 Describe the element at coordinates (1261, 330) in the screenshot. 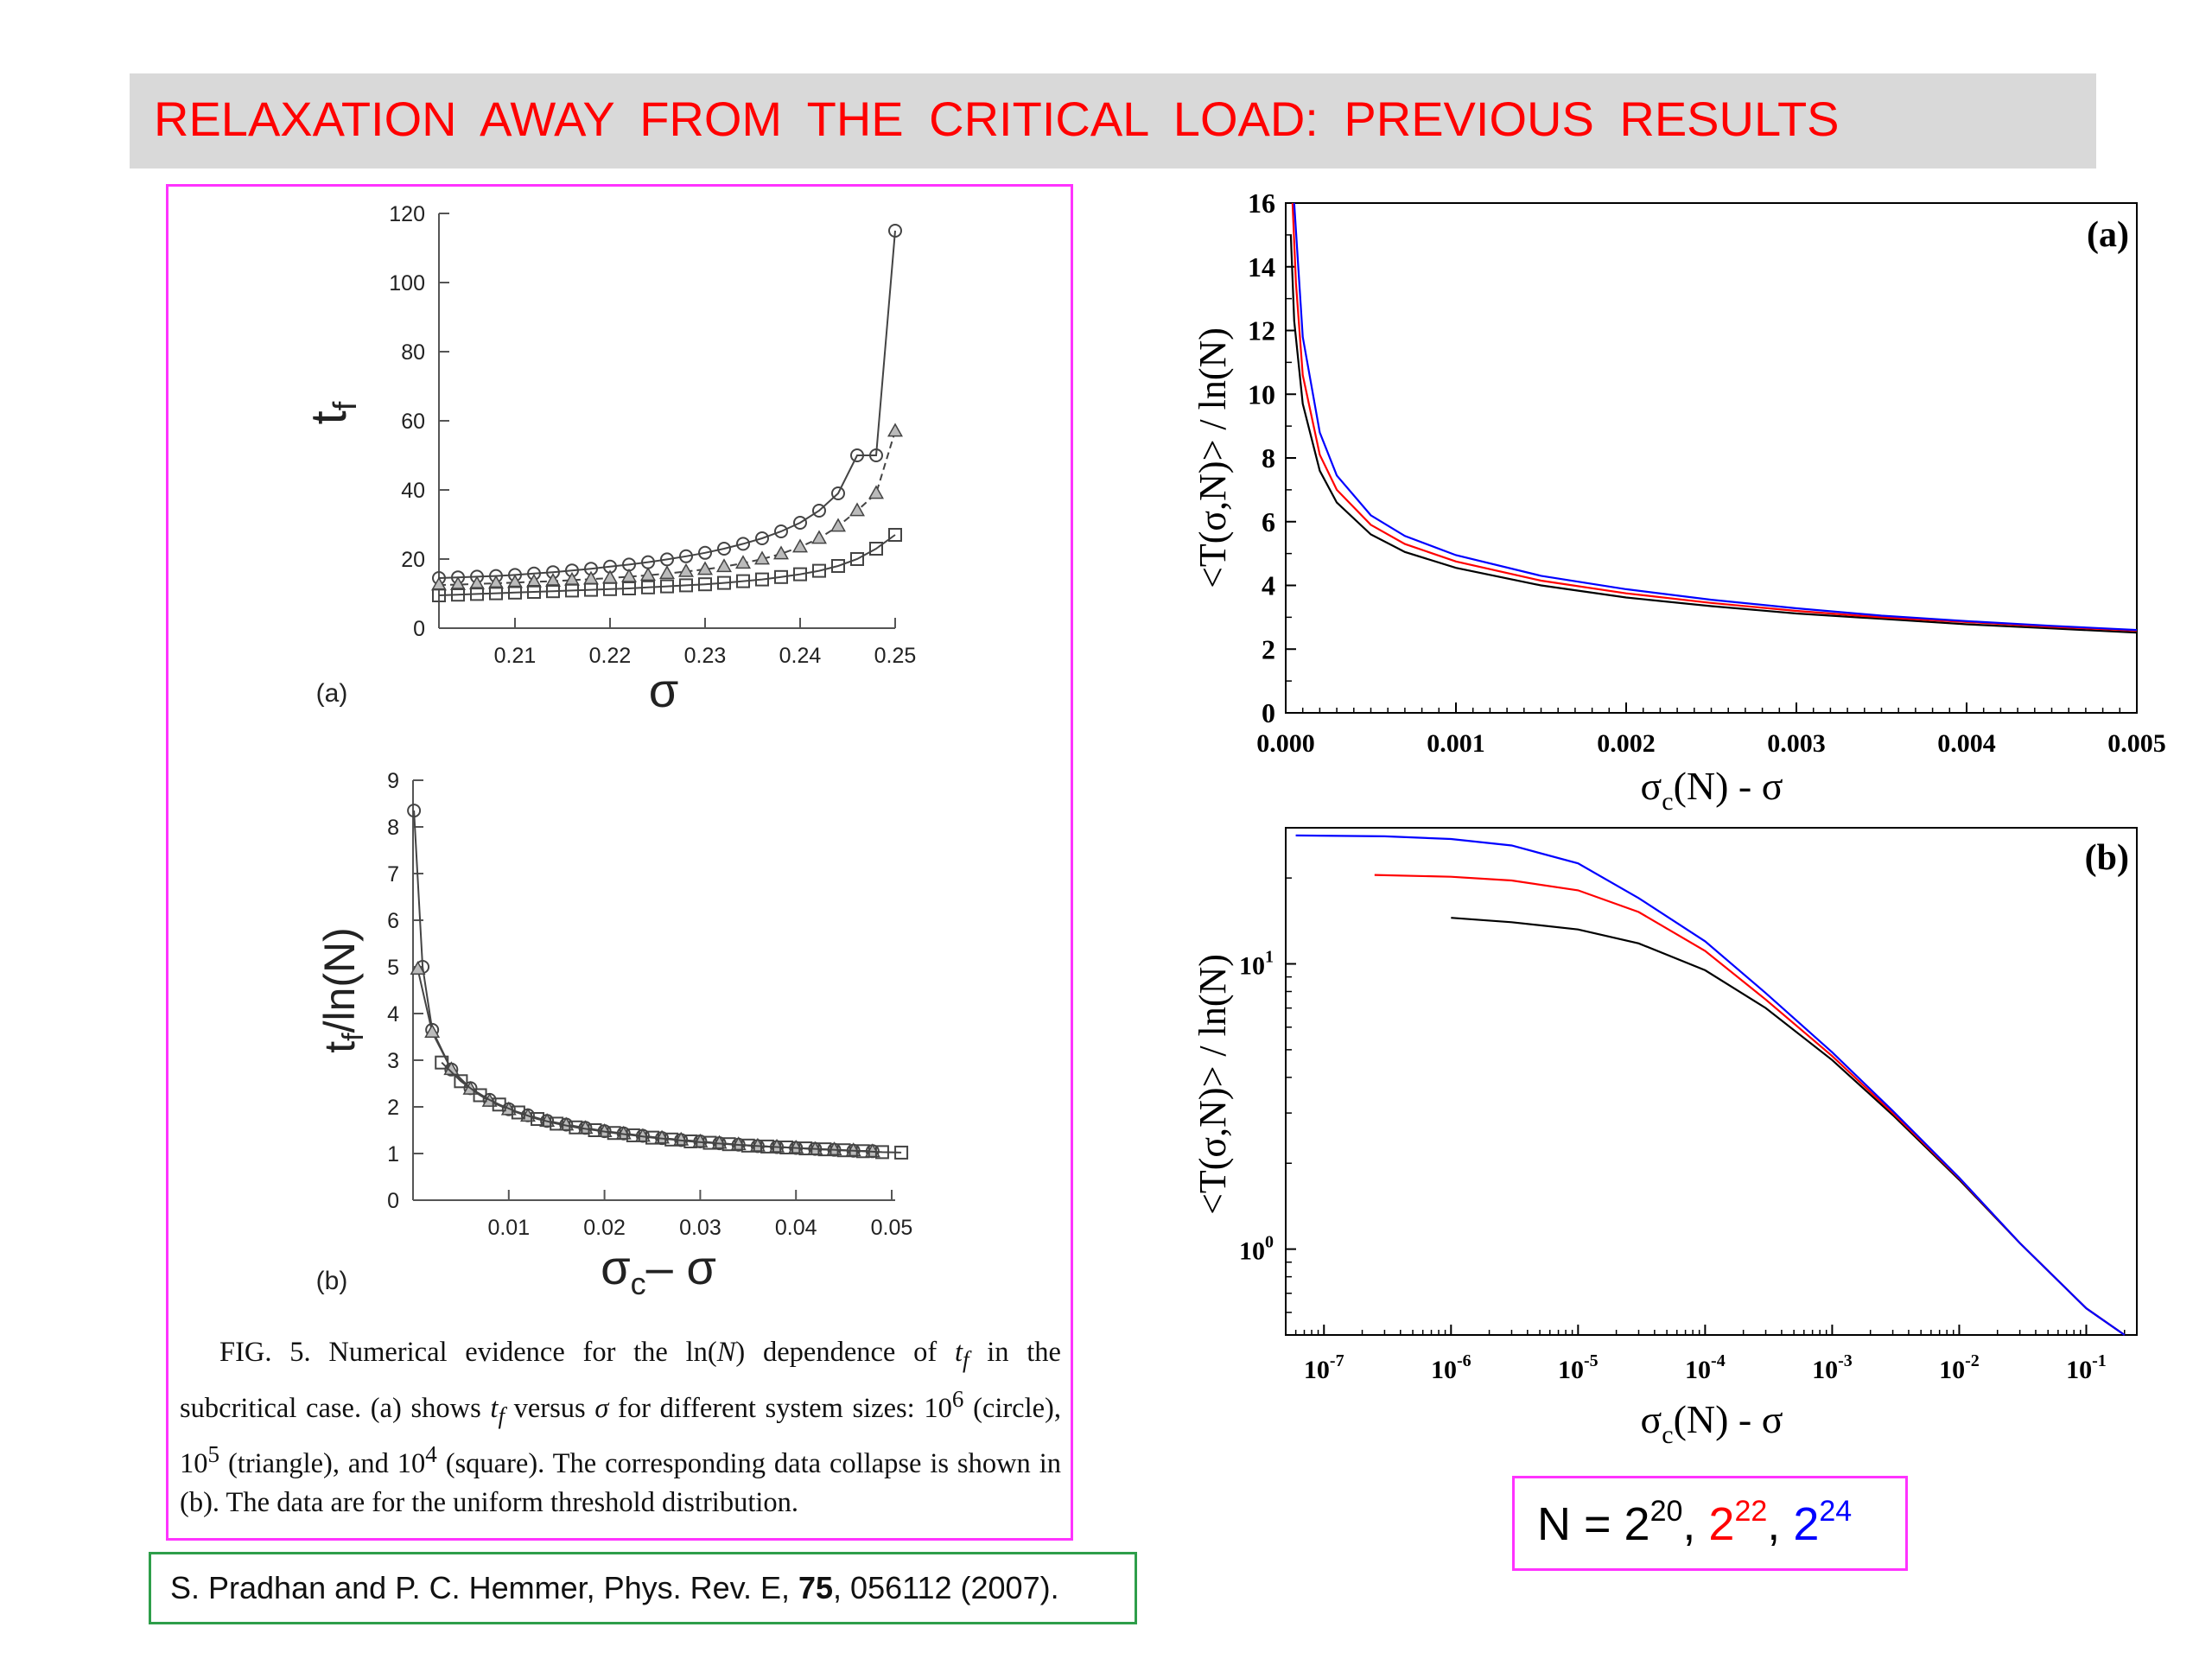

I see `y-tick-label: 12` at that location.